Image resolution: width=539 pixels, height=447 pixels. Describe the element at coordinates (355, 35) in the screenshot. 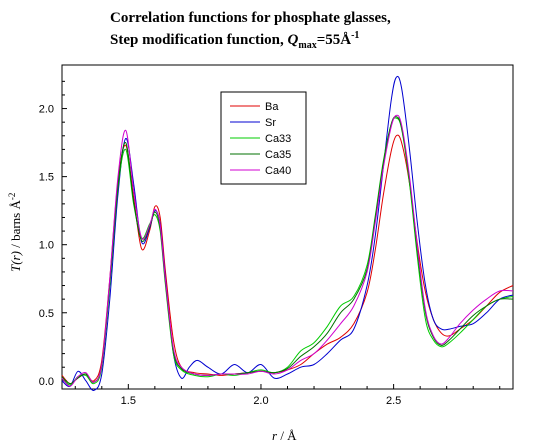

I see `chart-title-exp: -1` at that location.